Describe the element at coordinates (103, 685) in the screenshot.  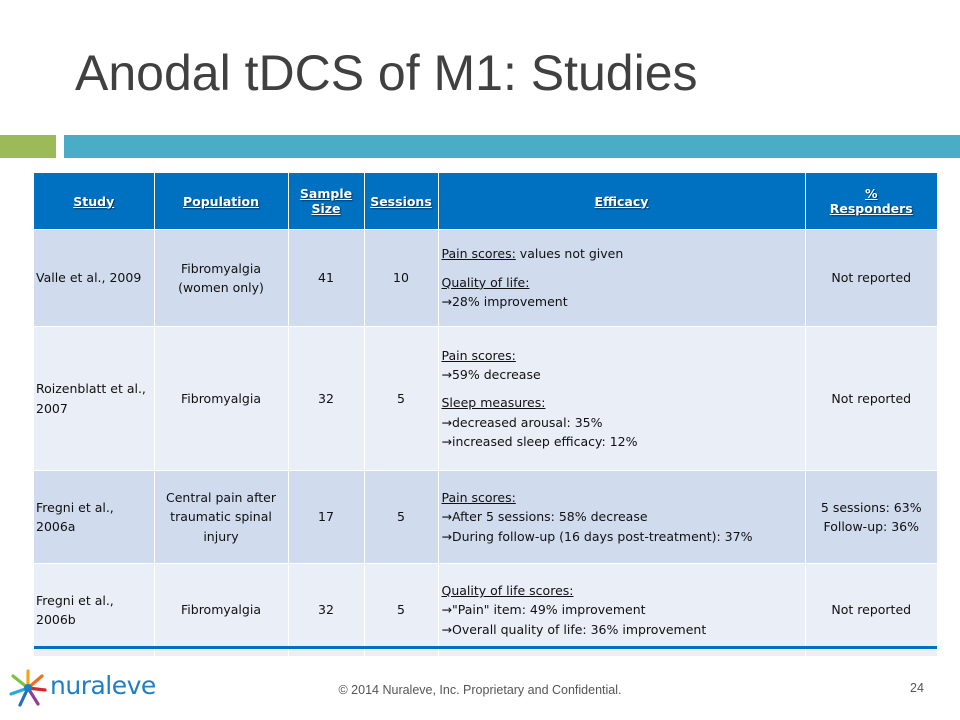
I see `logo-wordmark: nuraleve` at that location.